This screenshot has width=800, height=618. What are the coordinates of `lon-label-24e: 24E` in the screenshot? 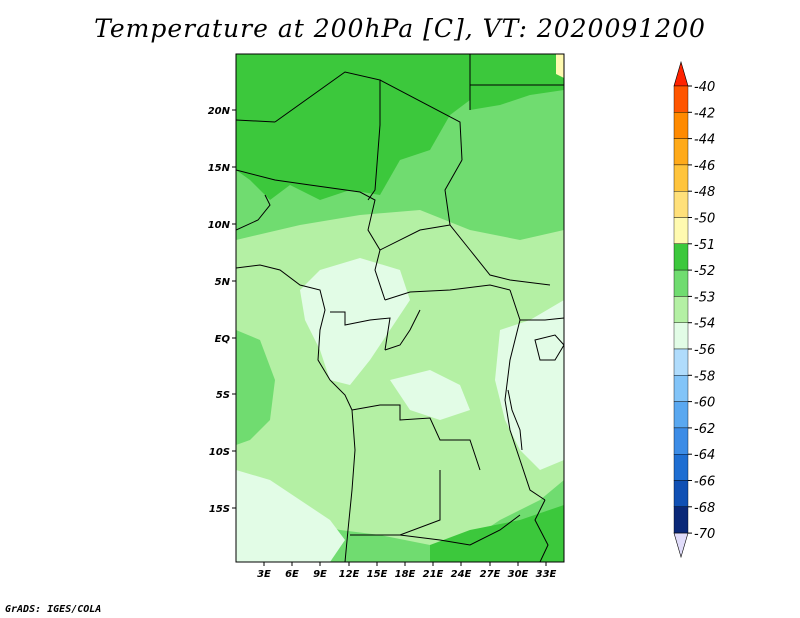 It's located at (461, 574).